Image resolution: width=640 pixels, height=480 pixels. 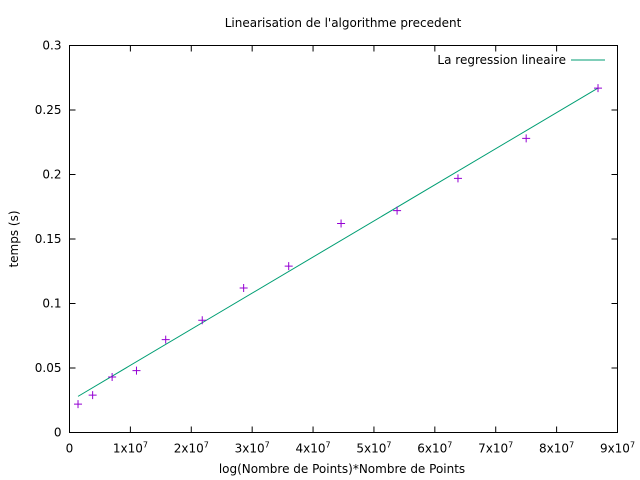 What do you see at coordinates (191, 448) in the screenshot?
I see `x-tick-label: 2x10⁷` at bounding box center [191, 448].